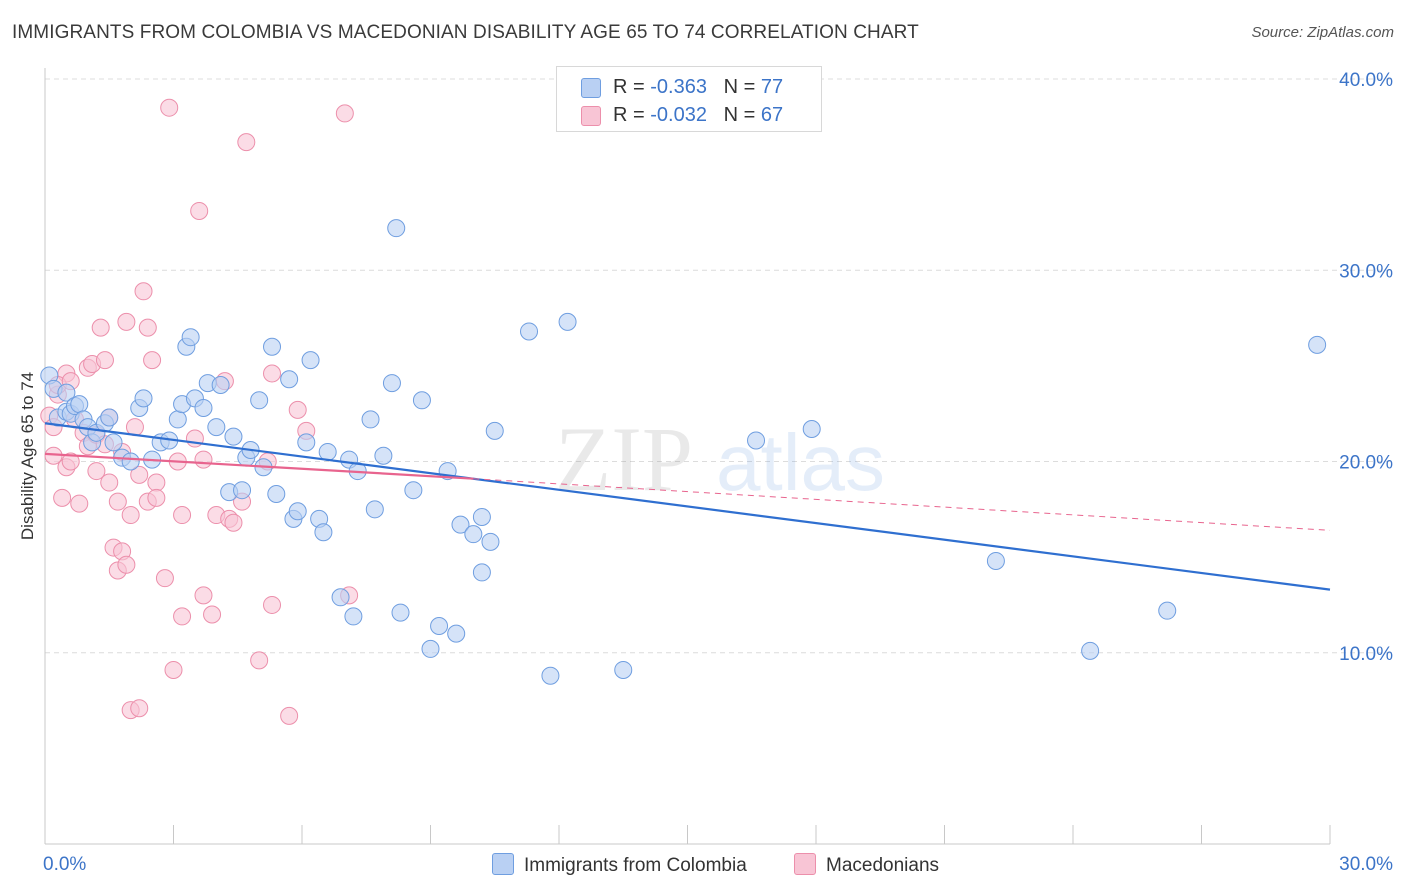 The image size is (1406, 892). Describe the element at coordinates (27, 456) in the screenshot. I see `y-axis-label: Disability Age 65 to 74` at that location.